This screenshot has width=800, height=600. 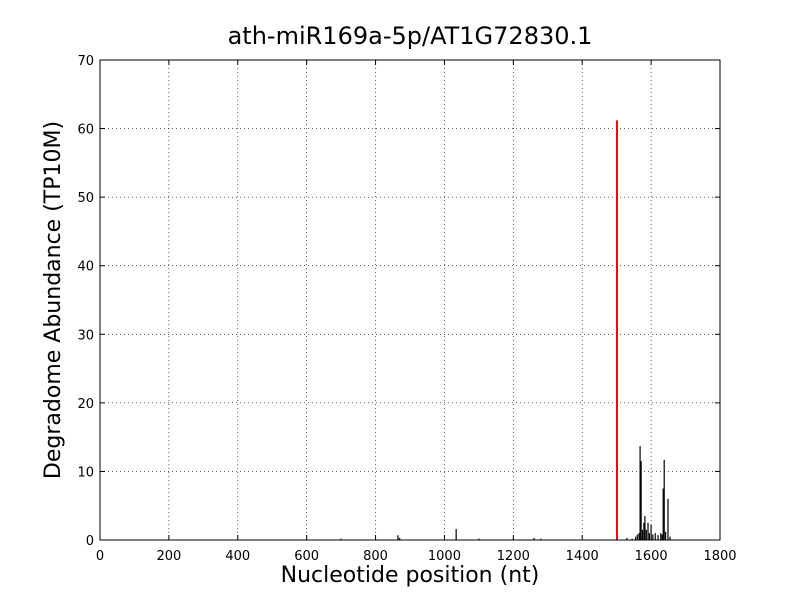 I want to click on x-tick-label: 0, so click(x=100, y=556).